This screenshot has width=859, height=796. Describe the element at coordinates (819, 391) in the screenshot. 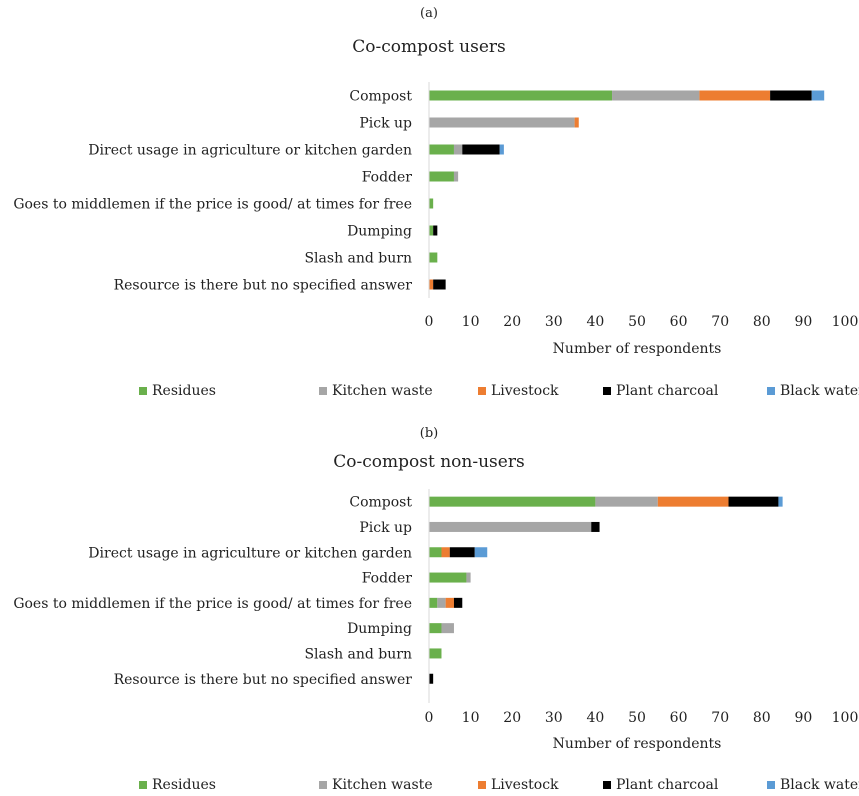

I see `legend-label: Black water` at that location.